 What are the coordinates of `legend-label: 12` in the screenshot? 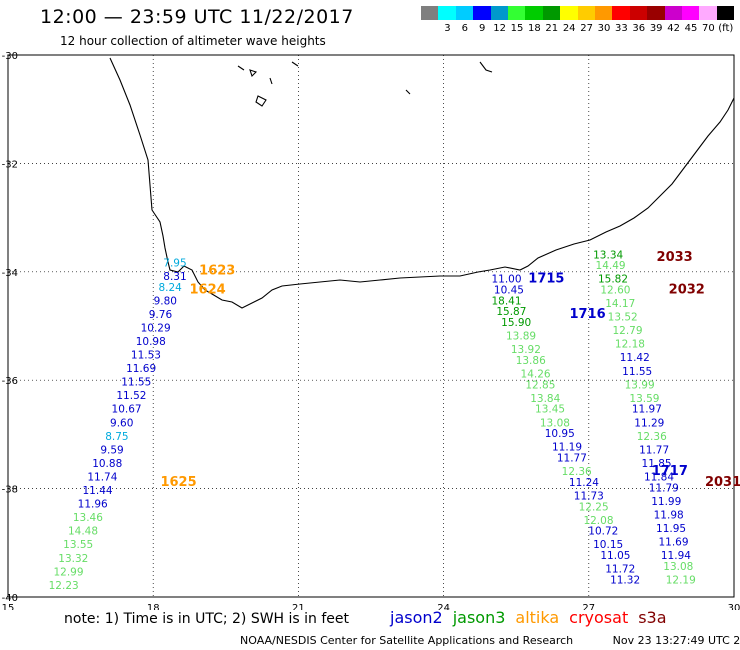 It's located at (499, 28).